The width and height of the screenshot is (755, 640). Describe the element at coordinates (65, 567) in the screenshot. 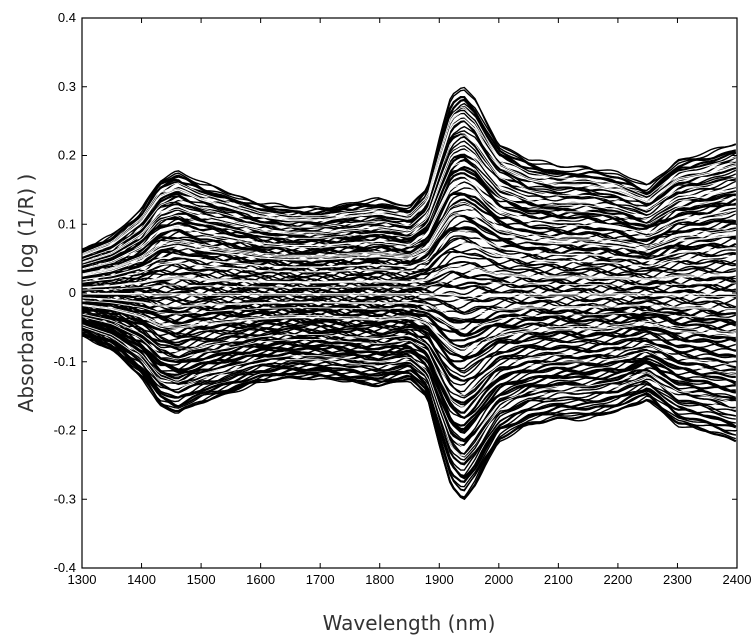

I see `y-tick-label: -0.4` at that location.